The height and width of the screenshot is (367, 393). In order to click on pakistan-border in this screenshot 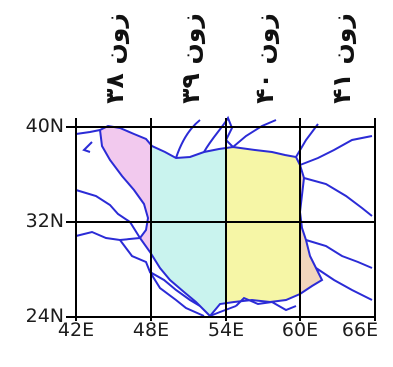, I will do `click(339, 270)`.